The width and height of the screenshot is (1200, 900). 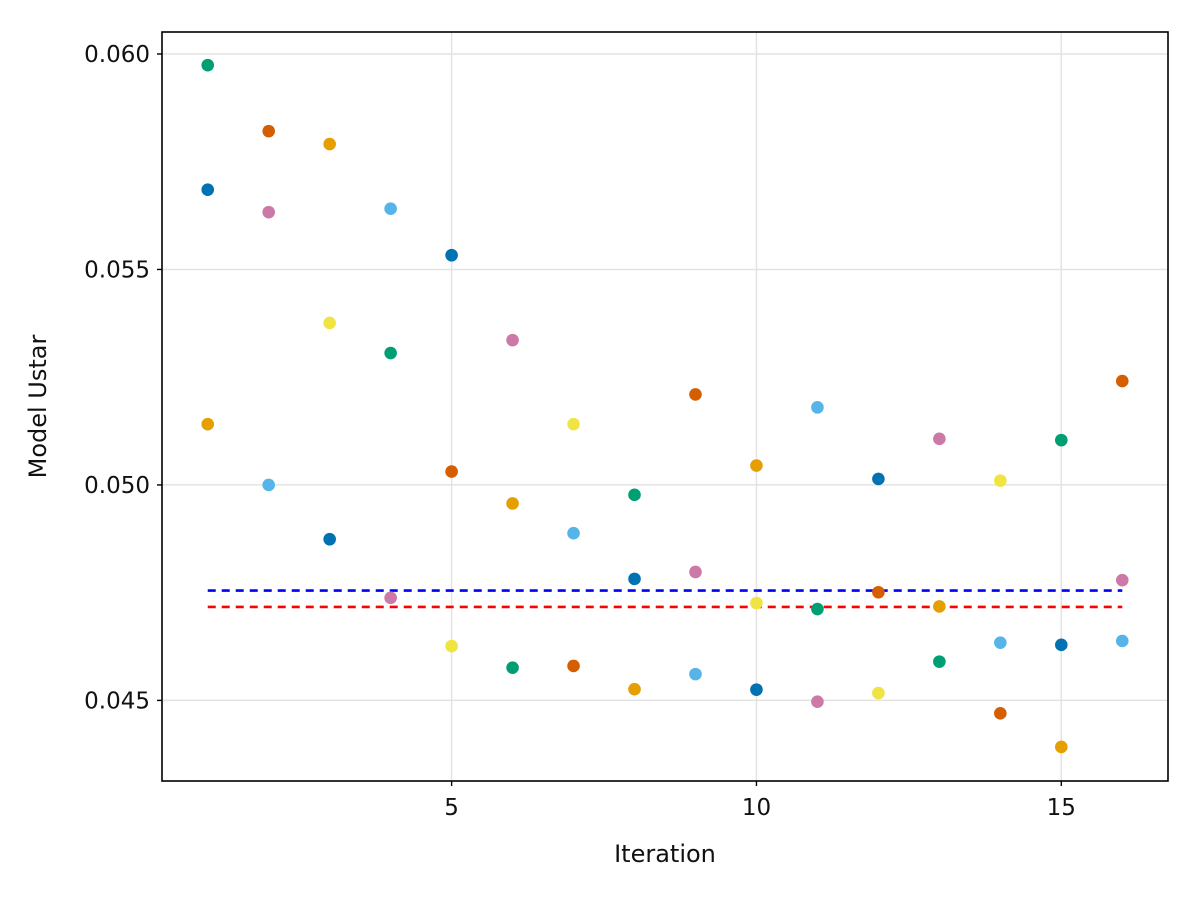 What do you see at coordinates (451, 808) in the screenshot?
I see `x-tick-label: 5` at bounding box center [451, 808].